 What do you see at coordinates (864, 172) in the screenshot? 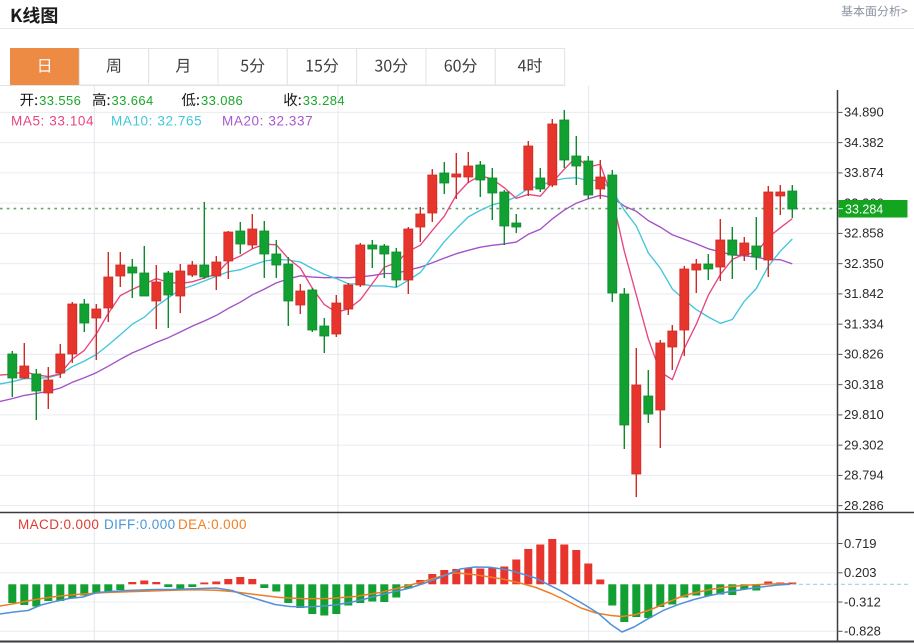
I see `svg-text: 33.874` at bounding box center [864, 172].